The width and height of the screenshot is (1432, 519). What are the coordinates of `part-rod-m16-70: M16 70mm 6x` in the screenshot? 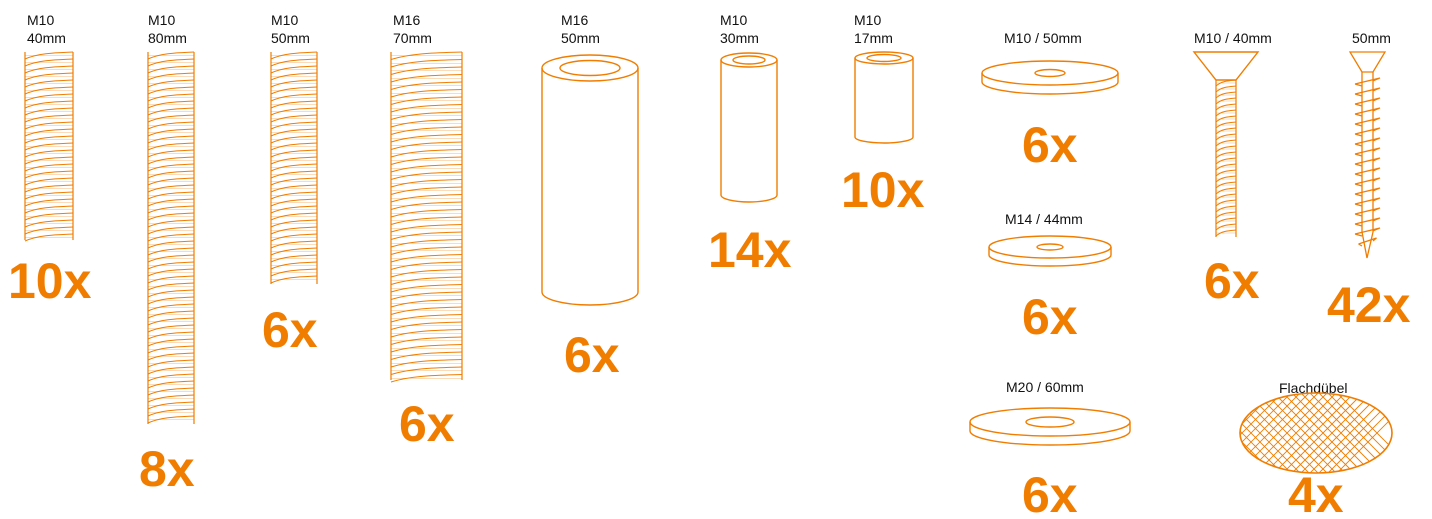 It's located at (426, 232).